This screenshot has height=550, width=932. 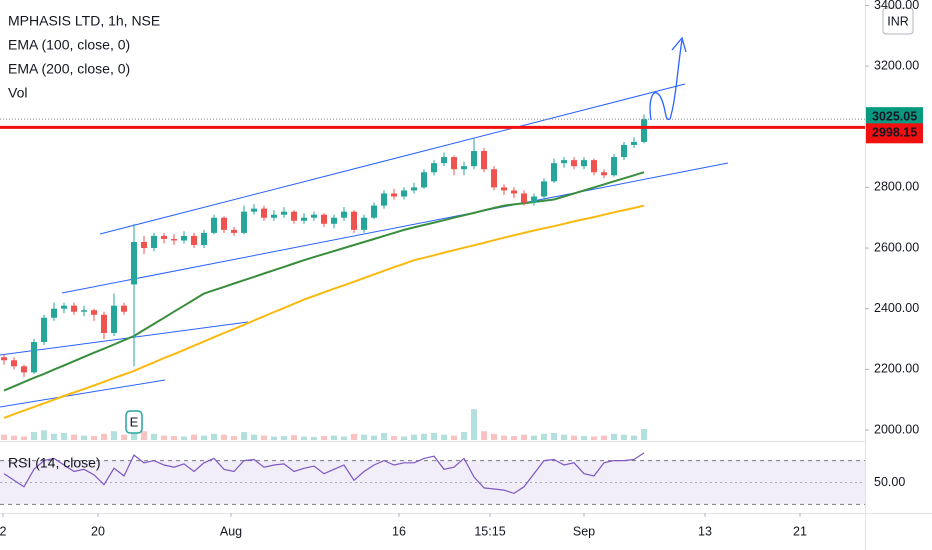 What do you see at coordinates (54, 463) in the screenshot?
I see `rsi-legend: RSI (14, close)` at bounding box center [54, 463].